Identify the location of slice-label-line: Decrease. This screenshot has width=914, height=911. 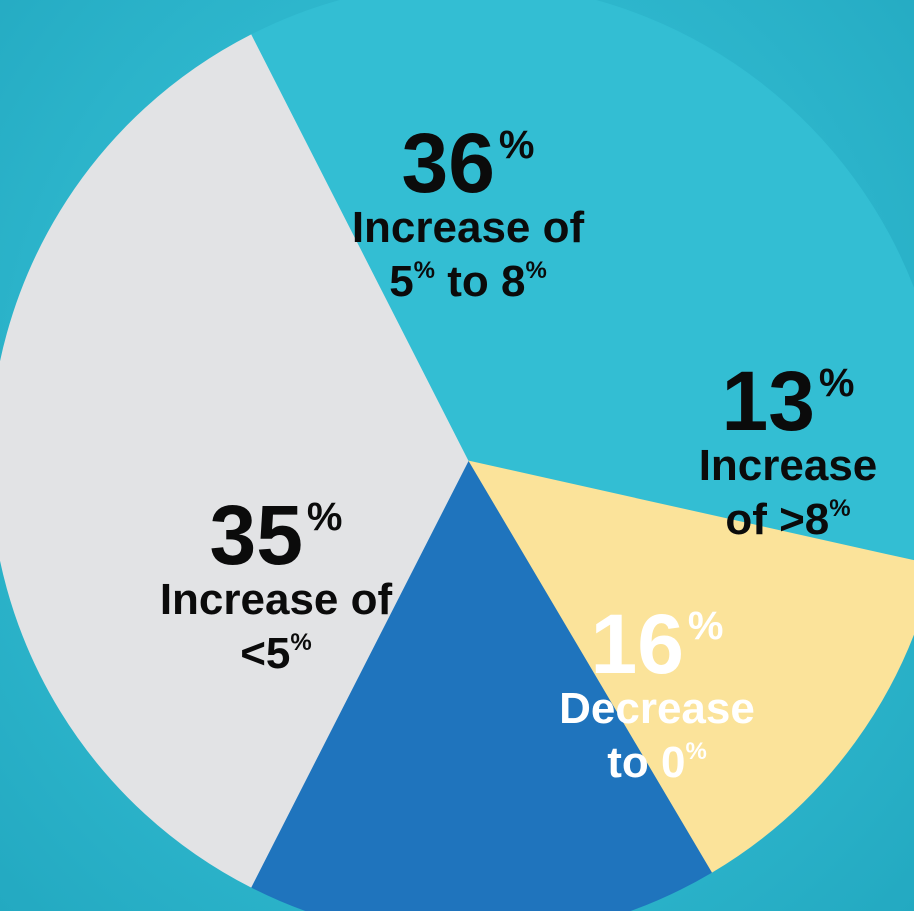
(657, 708).